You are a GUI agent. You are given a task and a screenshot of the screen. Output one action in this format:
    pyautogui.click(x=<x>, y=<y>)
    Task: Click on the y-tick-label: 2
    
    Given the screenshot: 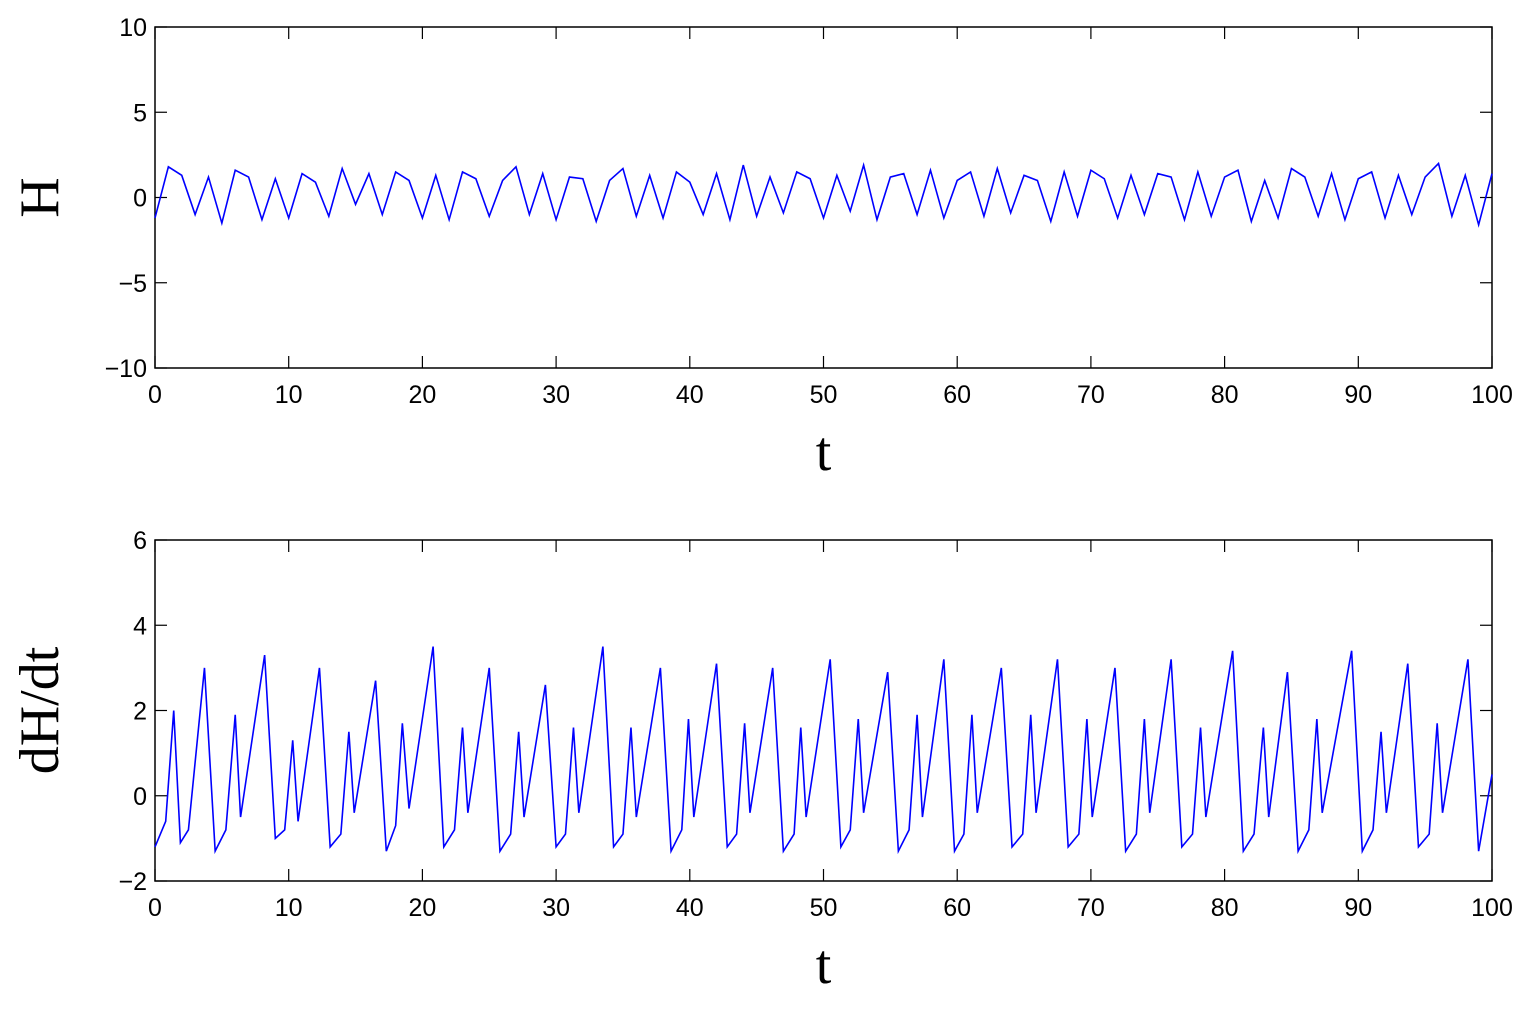 What is the action you would take?
    pyautogui.click(x=140, y=712)
    